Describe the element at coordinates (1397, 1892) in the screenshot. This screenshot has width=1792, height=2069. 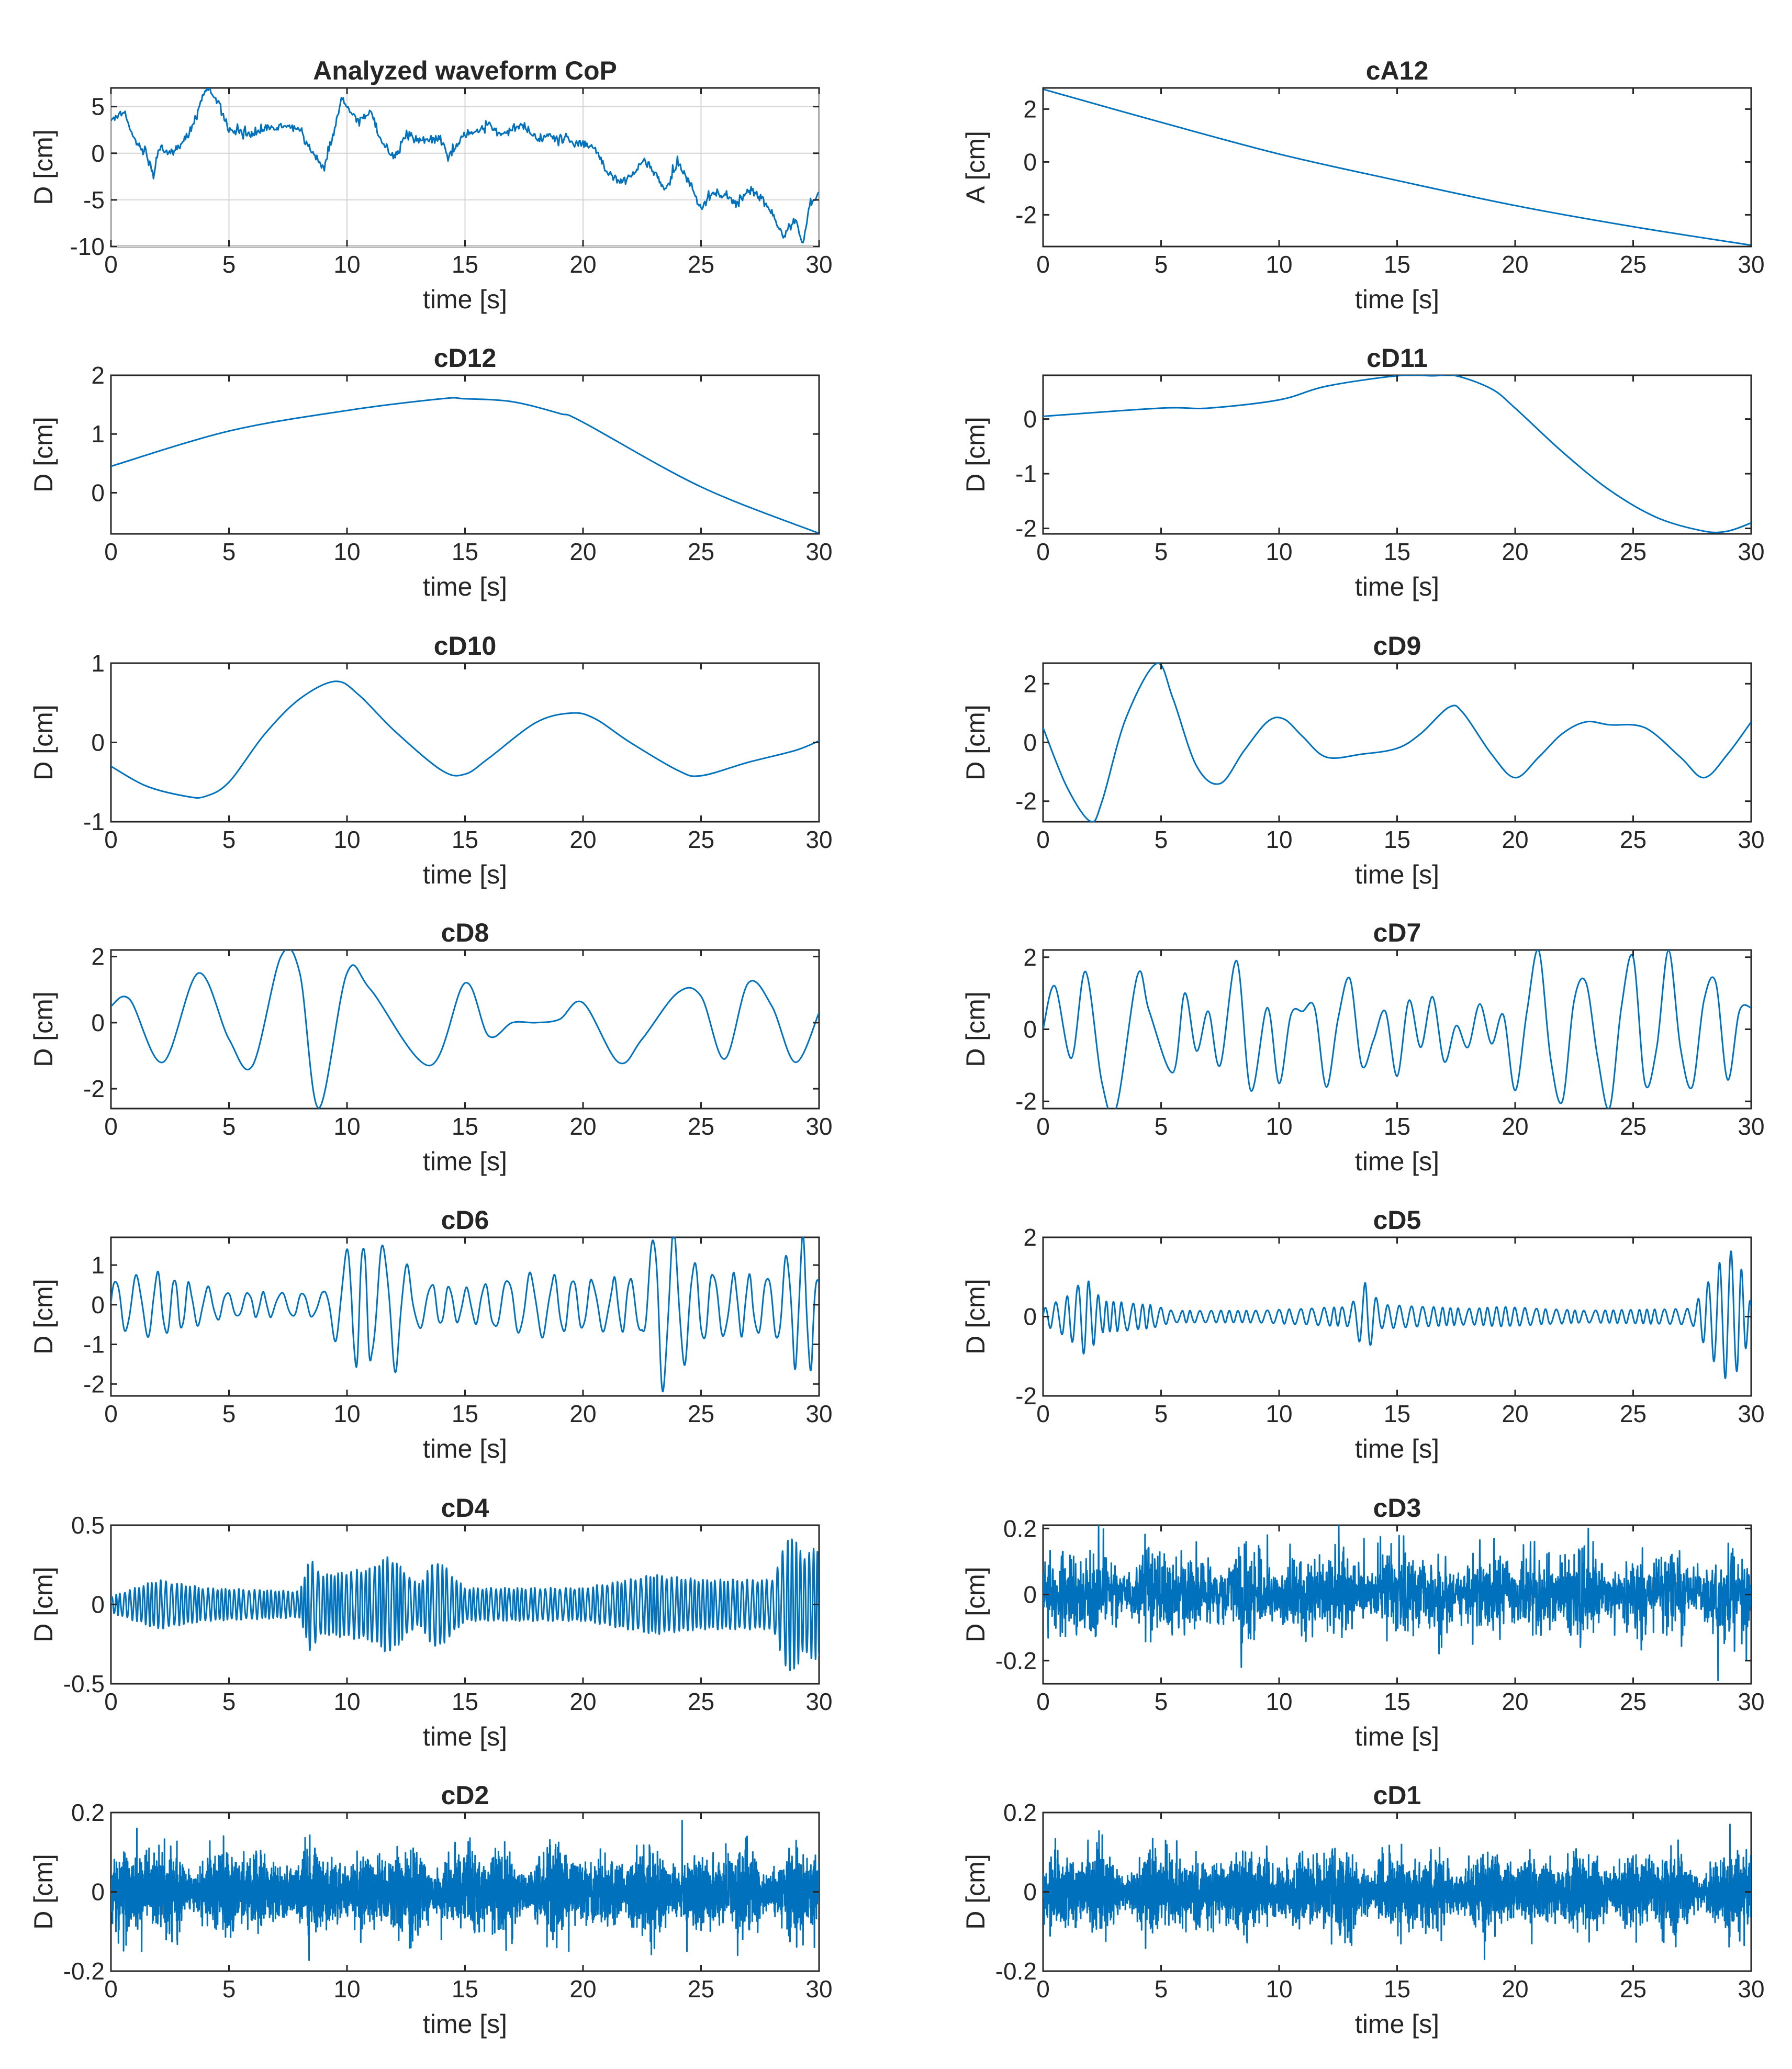
I see `series-line-cD1` at that location.